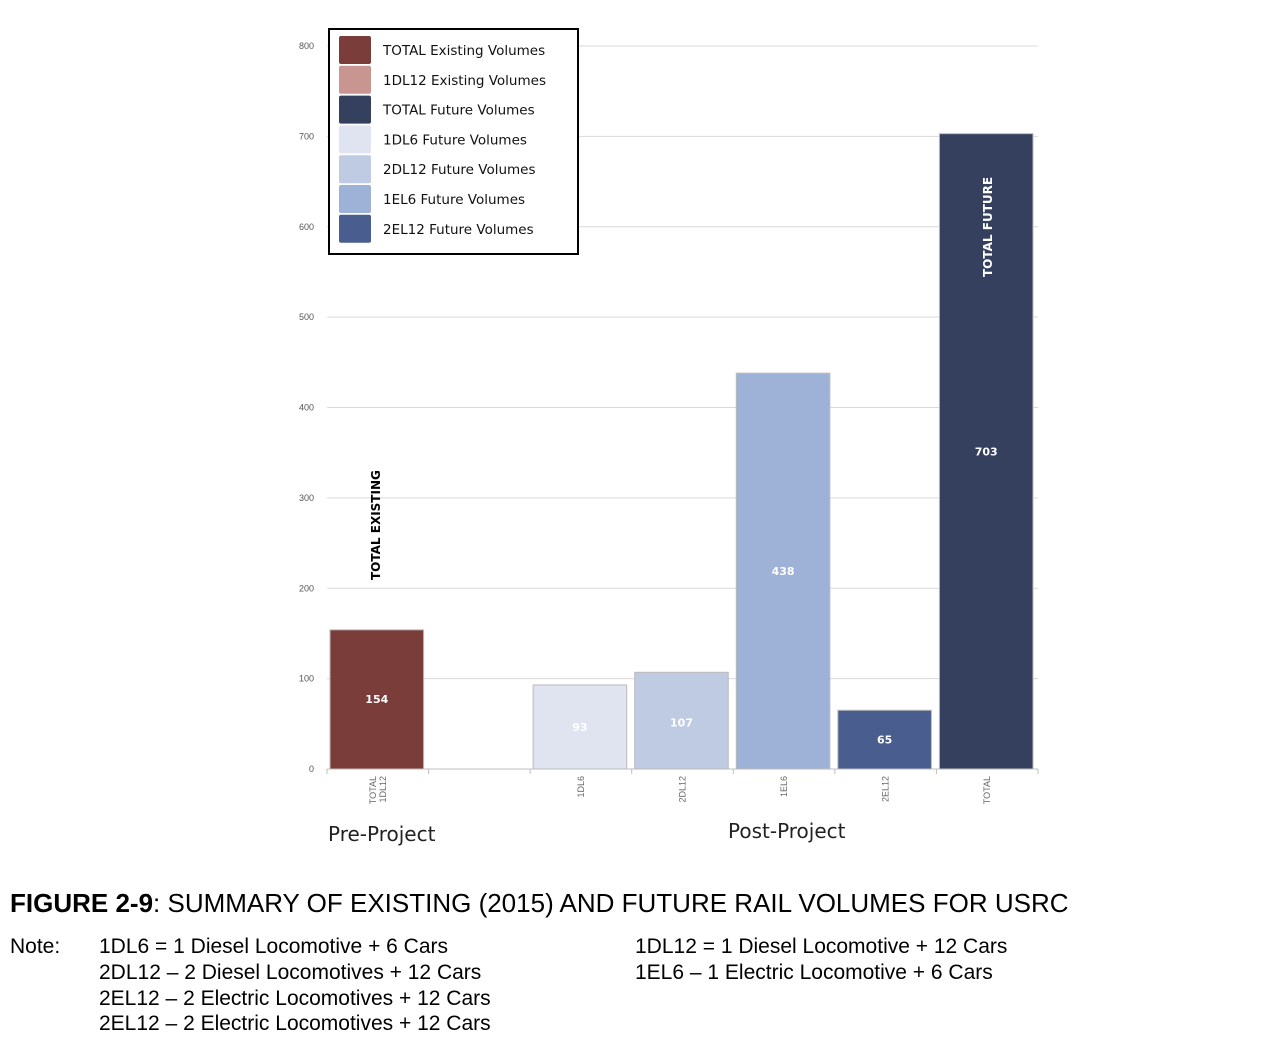 This screenshot has width=1280, height=1055. What do you see at coordinates (458, 230) in the screenshot?
I see `legend-label: 2EL12 Future Volumes` at bounding box center [458, 230].